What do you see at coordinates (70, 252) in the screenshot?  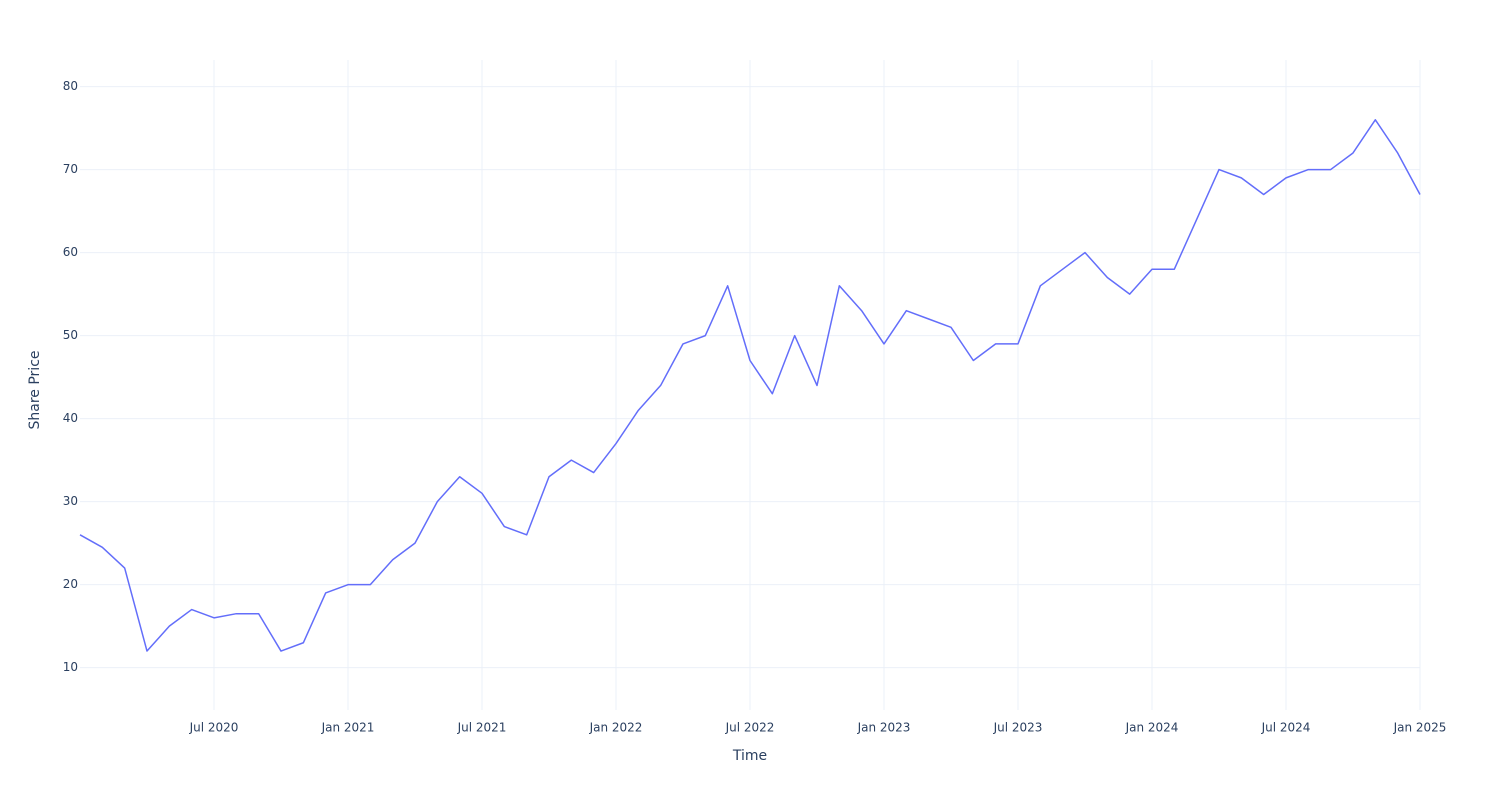 I see `y-tick-label: 60` at bounding box center [70, 252].